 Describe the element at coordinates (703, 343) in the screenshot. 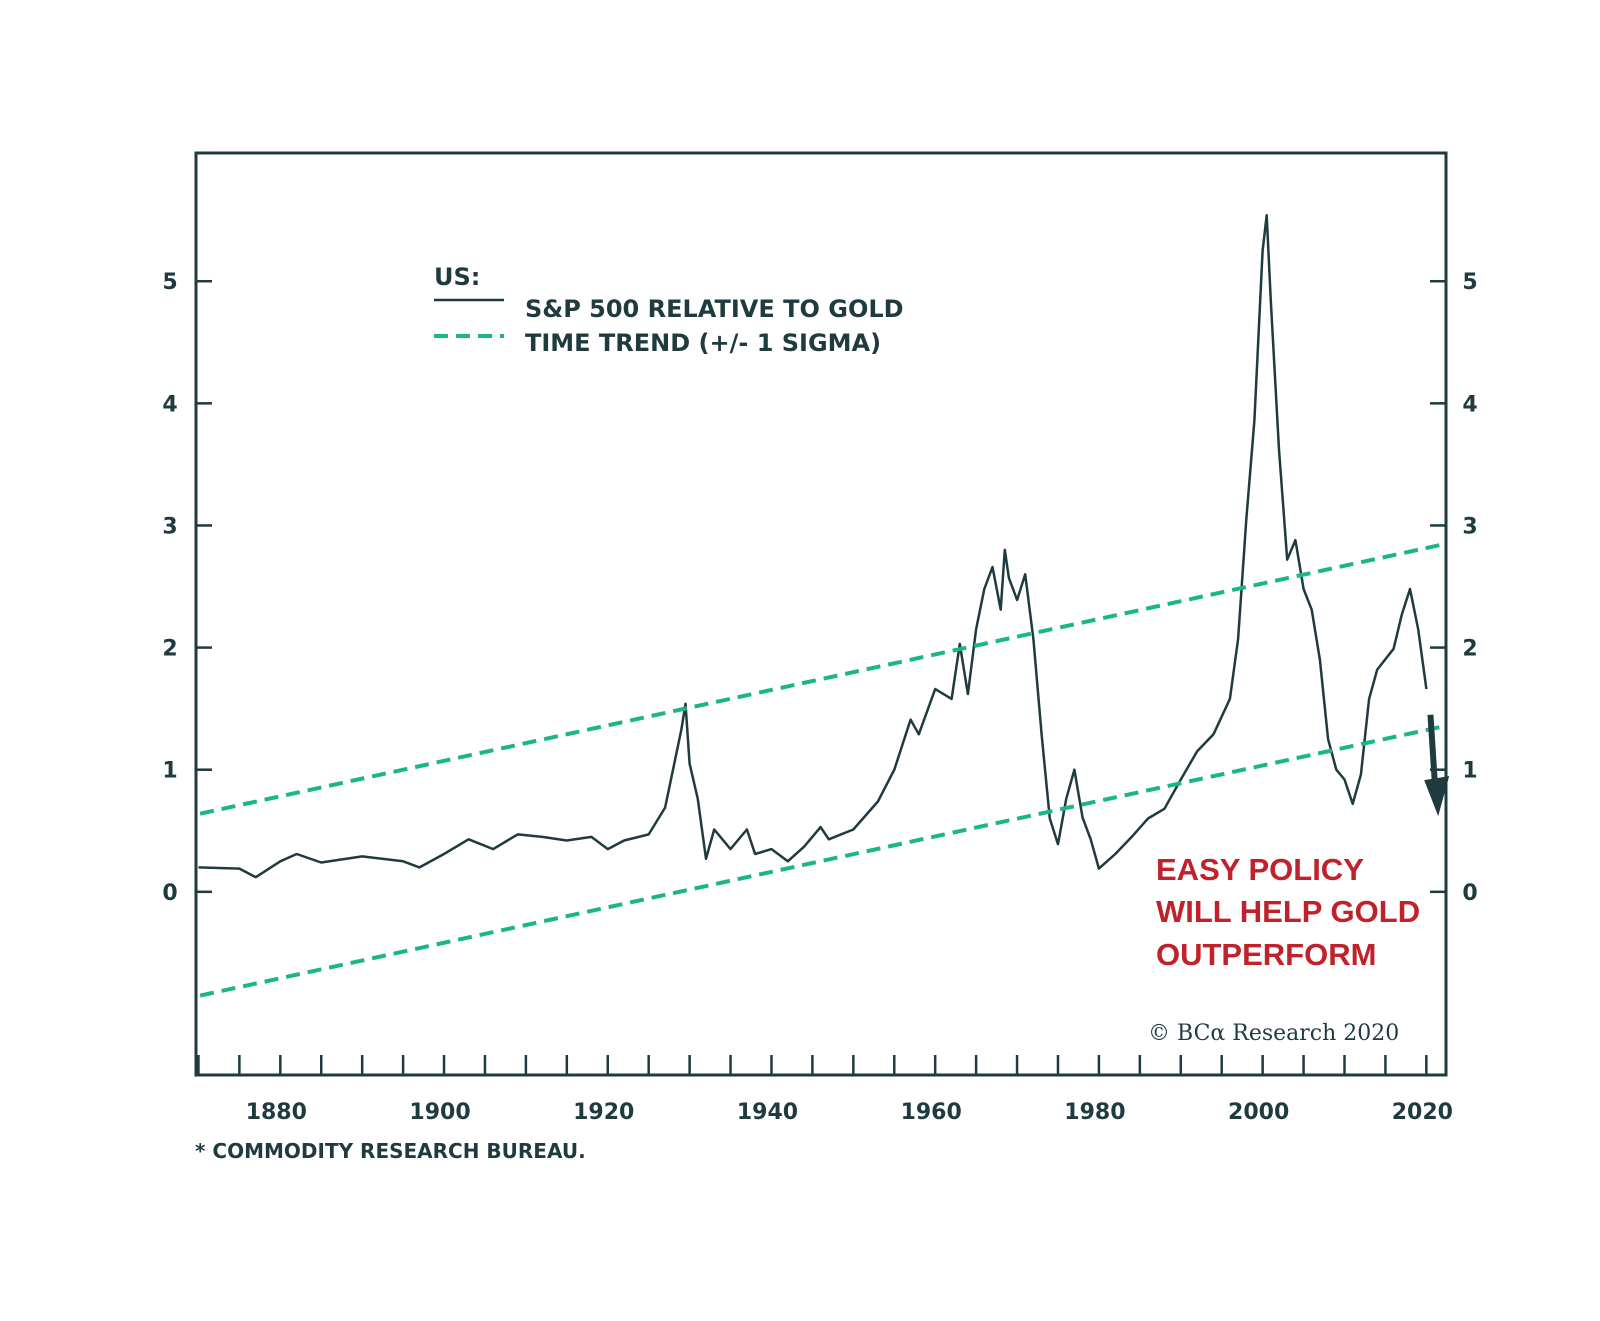

I see `legend-label-trend: TIME TREND (+/- 1 SIGMA)` at that location.